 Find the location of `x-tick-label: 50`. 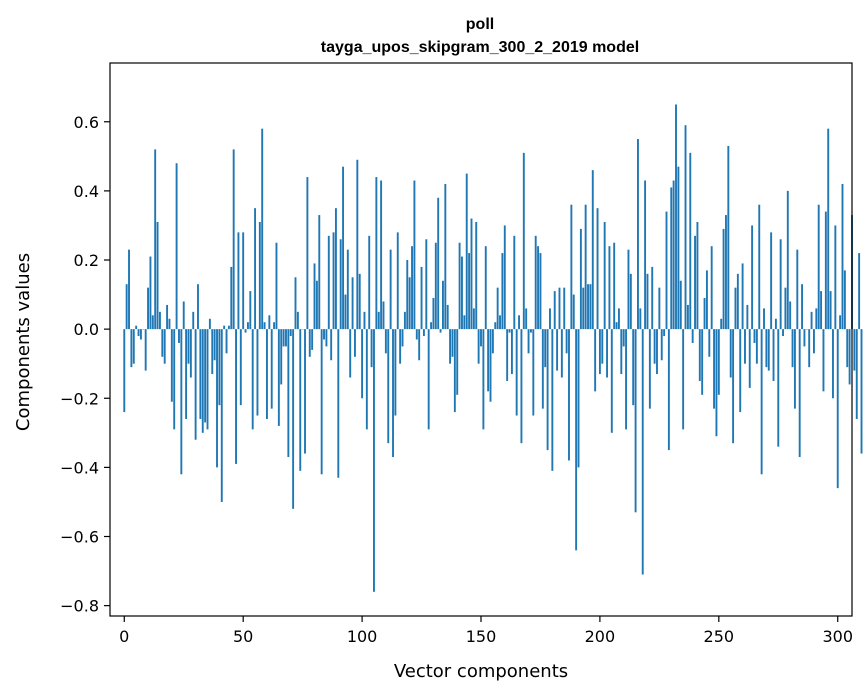

x-tick-label: 50 is located at coordinates (243, 636).